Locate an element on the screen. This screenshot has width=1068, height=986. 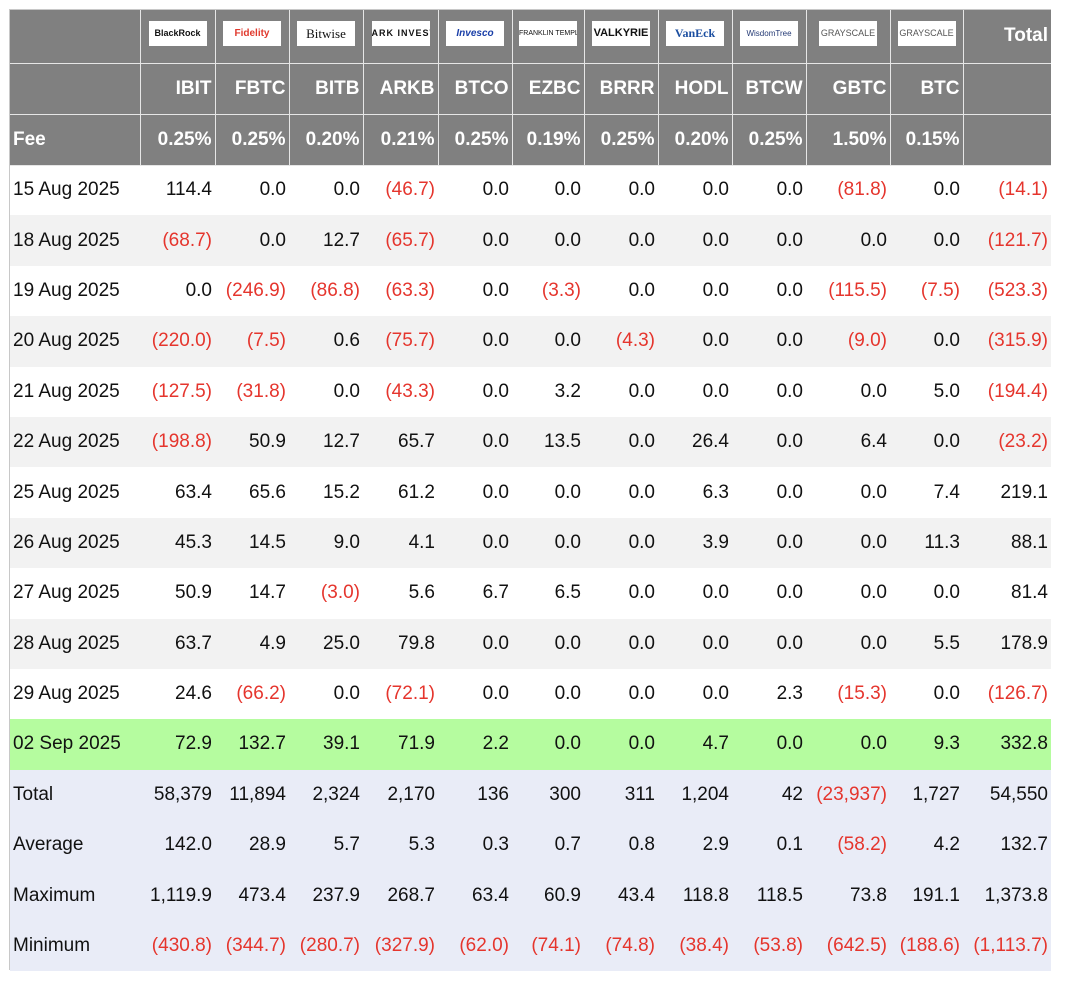
summary-value: 43.4 is located at coordinates (621, 895).